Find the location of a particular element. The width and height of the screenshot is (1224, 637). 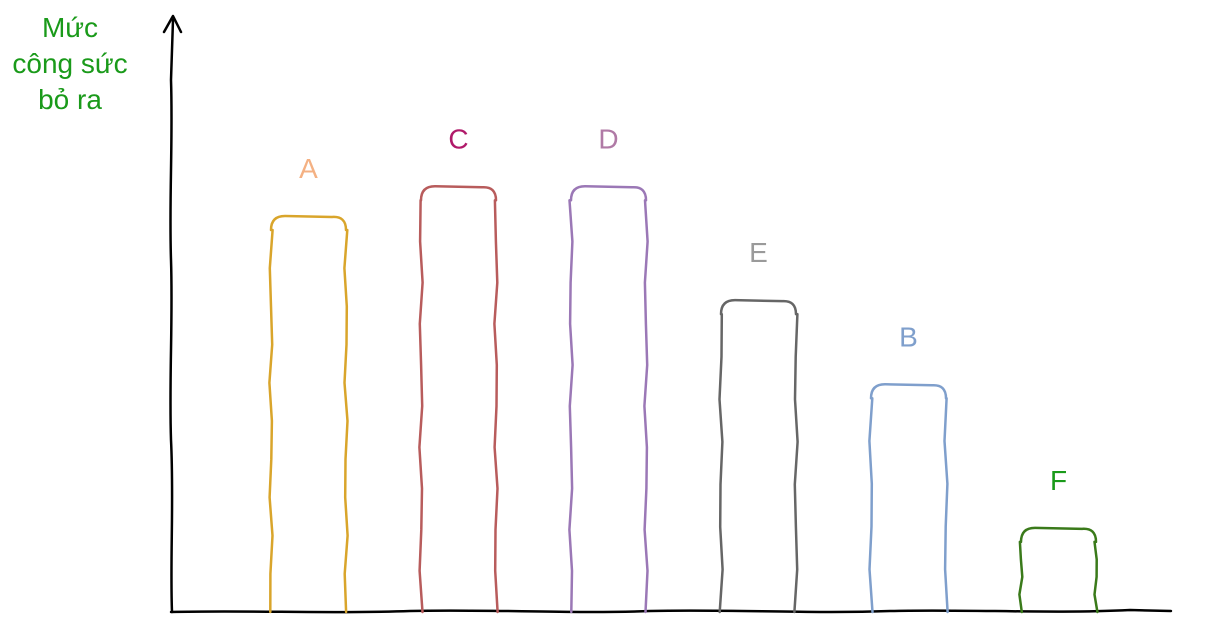

y-axis-label: Mức công sức bỏ ra is located at coordinates (70, 64).